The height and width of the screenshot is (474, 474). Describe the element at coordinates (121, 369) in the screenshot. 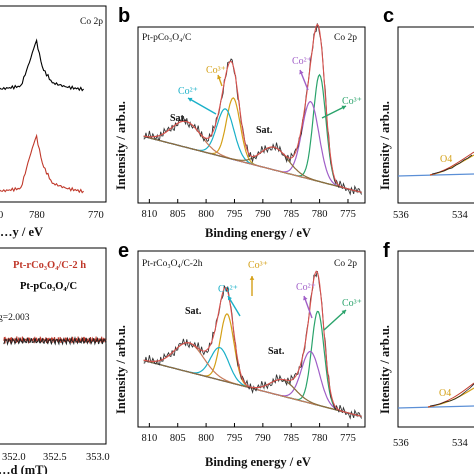

I see `panel-e-ylabel: Intensity / arb.u.` at that location.